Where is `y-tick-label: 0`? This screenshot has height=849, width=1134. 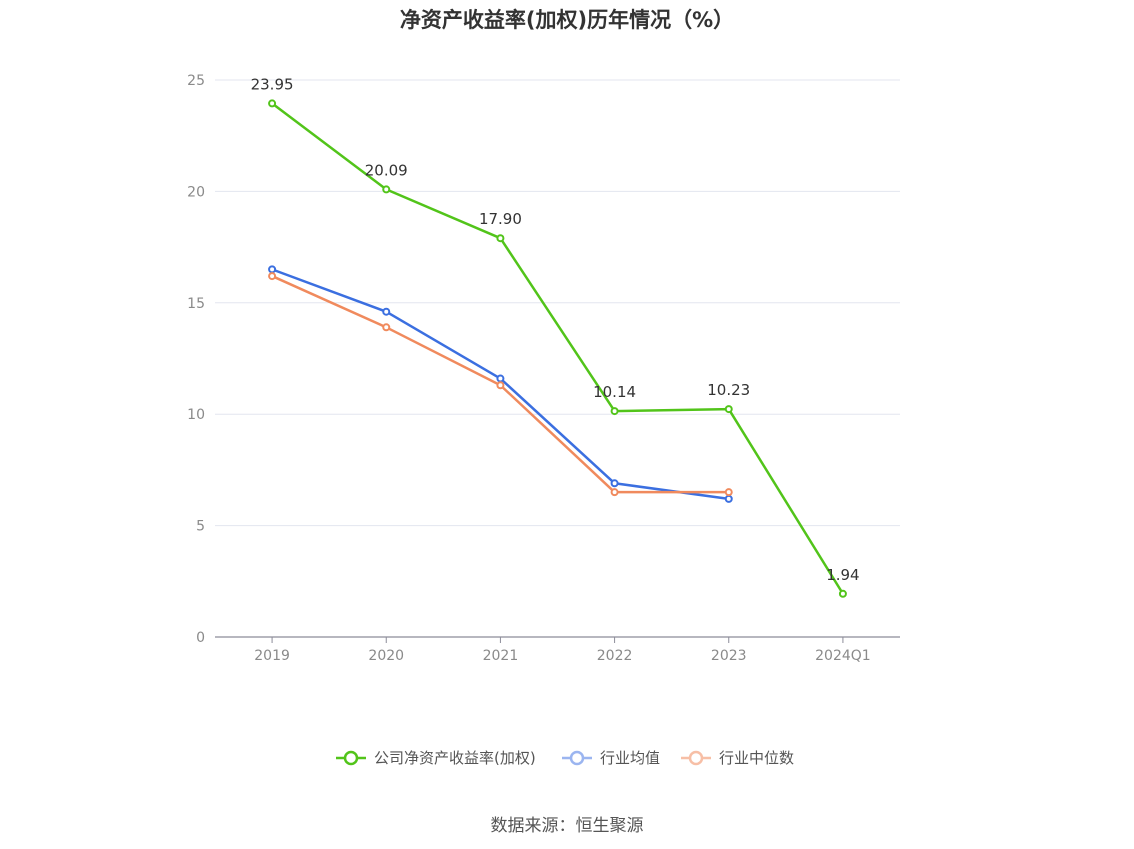
y-tick-label: 0 is located at coordinates (200, 638).